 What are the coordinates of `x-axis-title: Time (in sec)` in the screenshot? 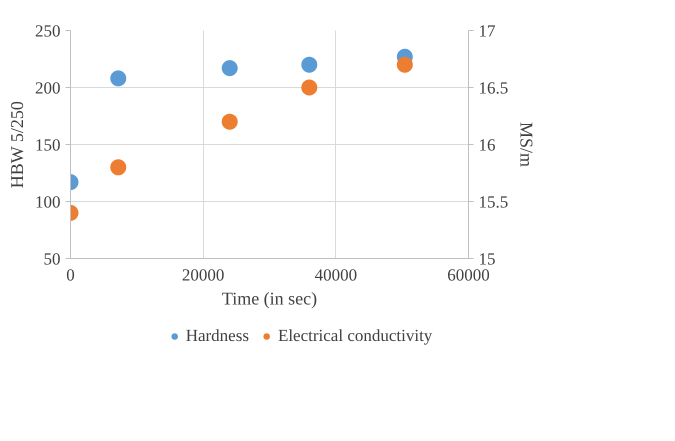 It's located at (270, 298).